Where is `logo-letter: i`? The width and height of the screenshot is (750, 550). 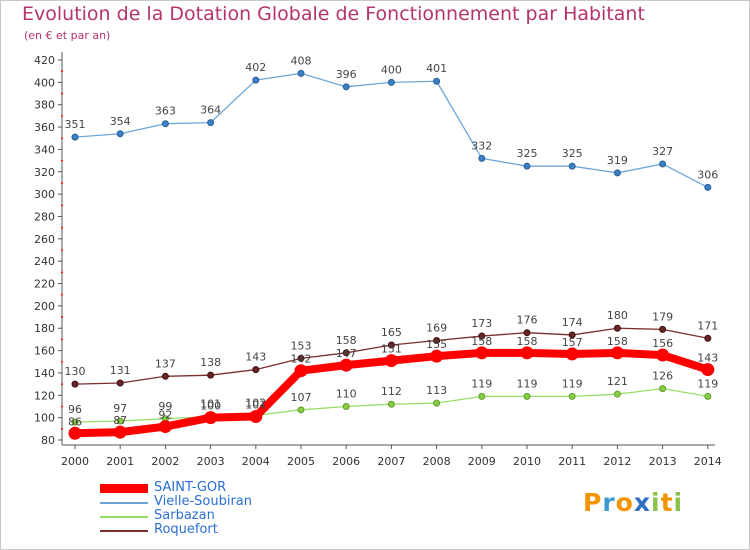 logo-letter: i is located at coordinates (656, 502).